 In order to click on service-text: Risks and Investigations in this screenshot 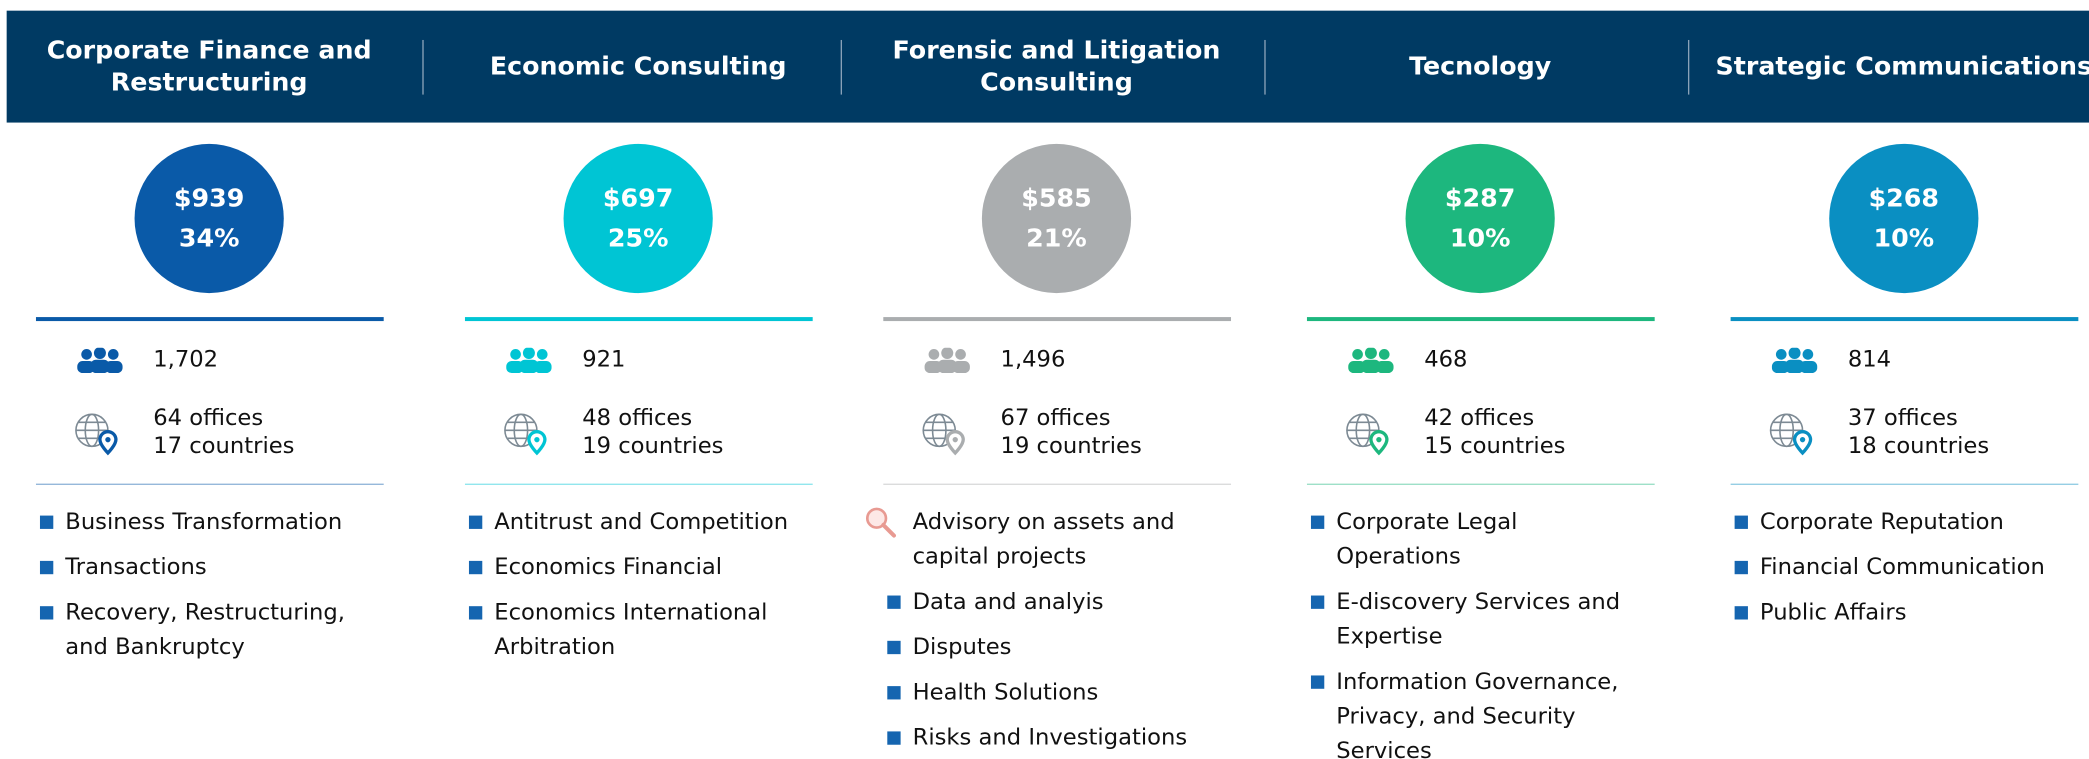, I will do `click(1050, 738)`.